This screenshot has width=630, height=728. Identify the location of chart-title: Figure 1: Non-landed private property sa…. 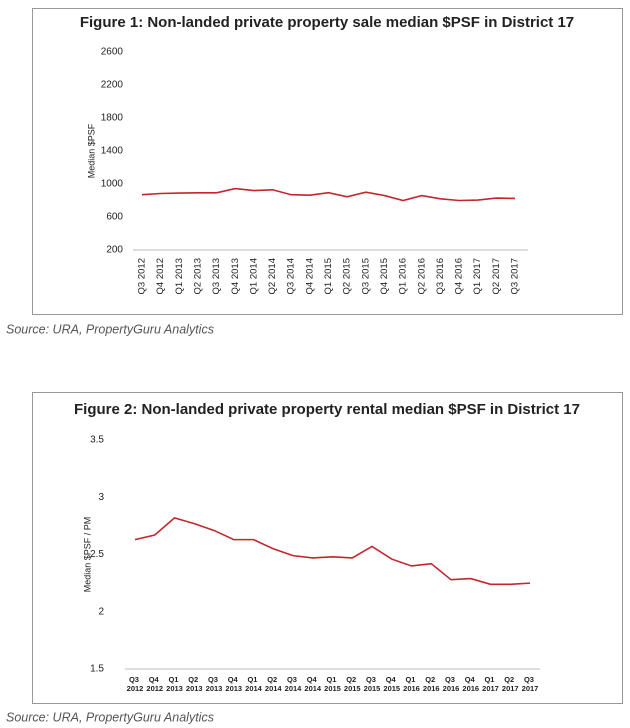
(327, 22).